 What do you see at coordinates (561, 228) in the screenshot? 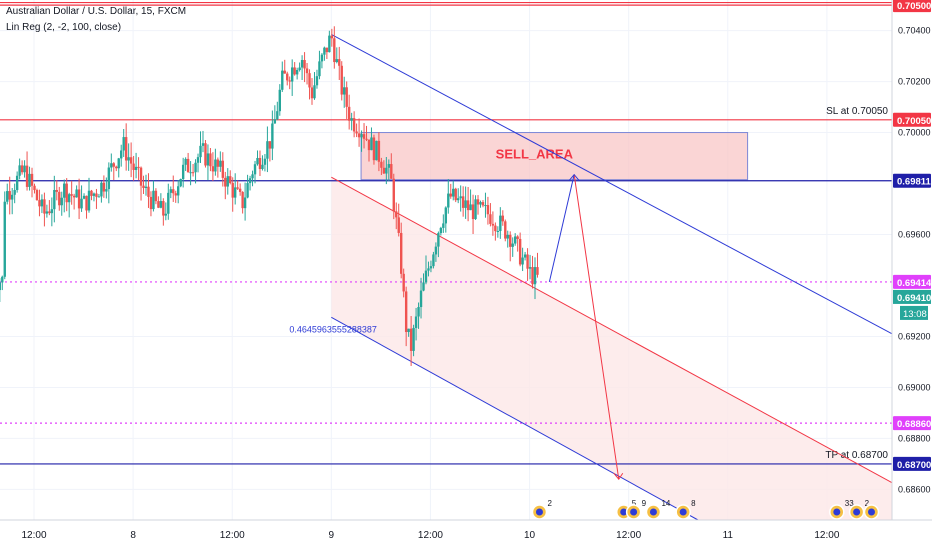
I see `projection-arrow-up` at bounding box center [561, 228].